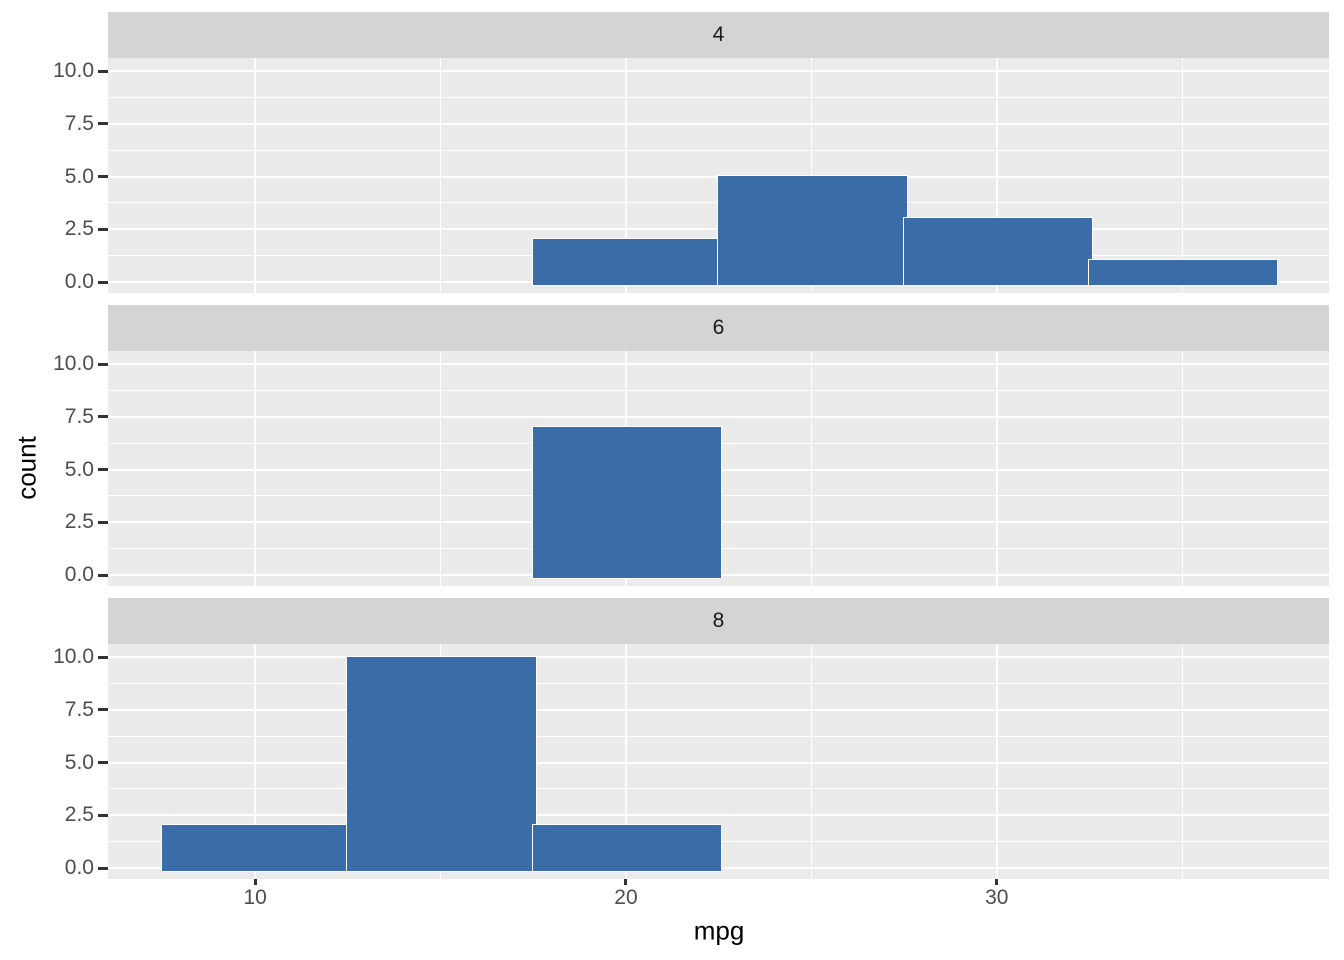  I want to click on facet-strip: 8, so click(718, 621).